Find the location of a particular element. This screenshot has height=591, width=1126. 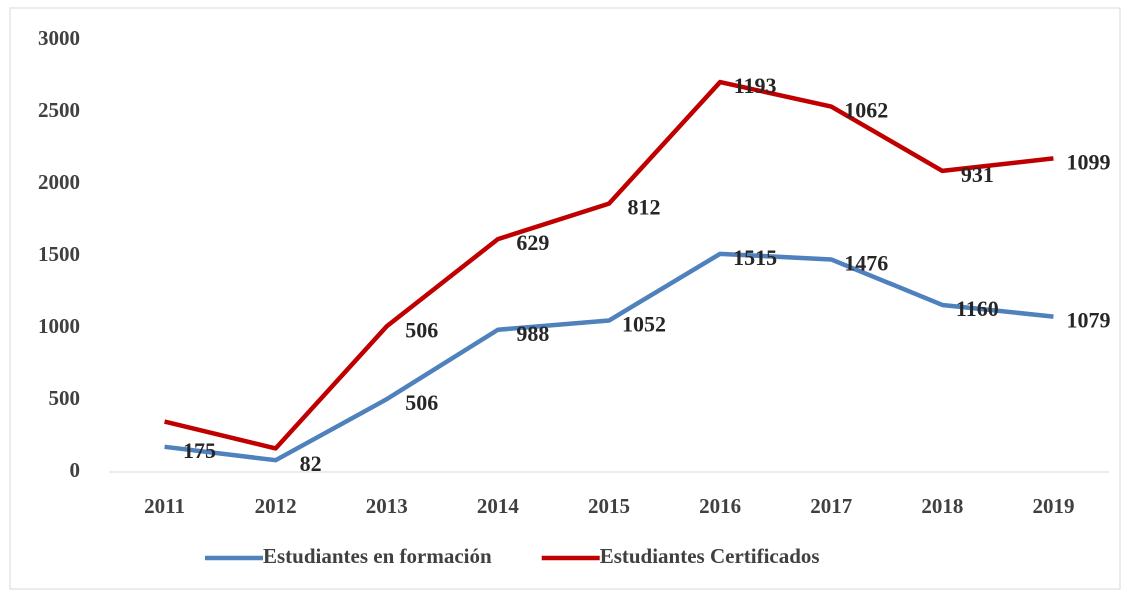

x-tick-label: 2018 is located at coordinates (942, 506).